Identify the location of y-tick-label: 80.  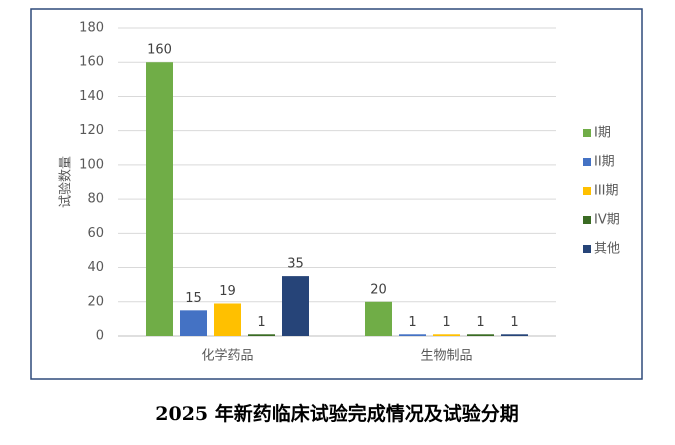
(95, 199).